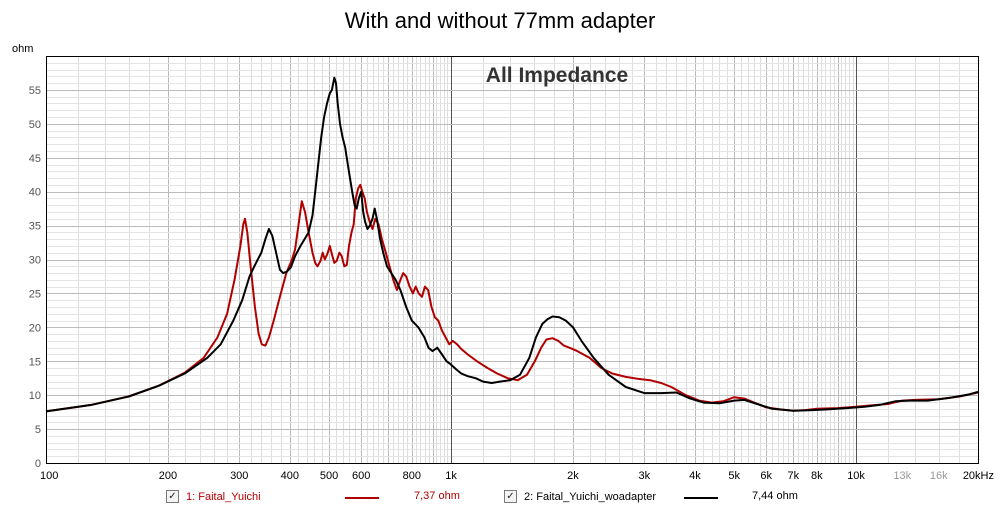 This screenshot has width=1000, height=514. I want to click on series-2-swatch, so click(701, 498).